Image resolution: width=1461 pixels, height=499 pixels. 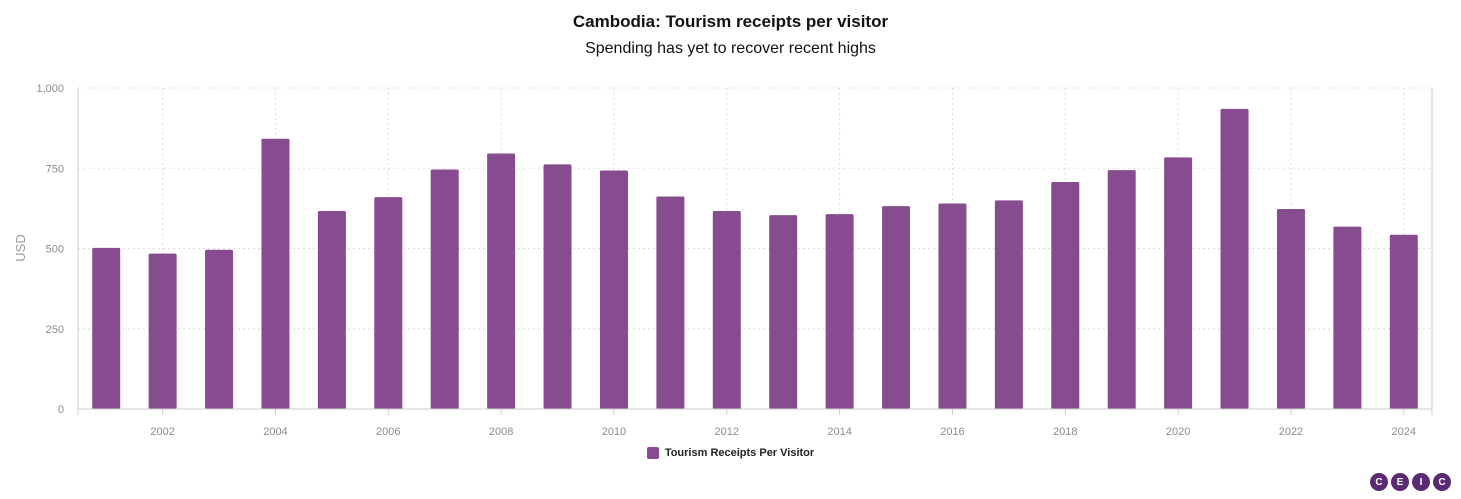 I want to click on bar-2002, so click(x=162, y=331).